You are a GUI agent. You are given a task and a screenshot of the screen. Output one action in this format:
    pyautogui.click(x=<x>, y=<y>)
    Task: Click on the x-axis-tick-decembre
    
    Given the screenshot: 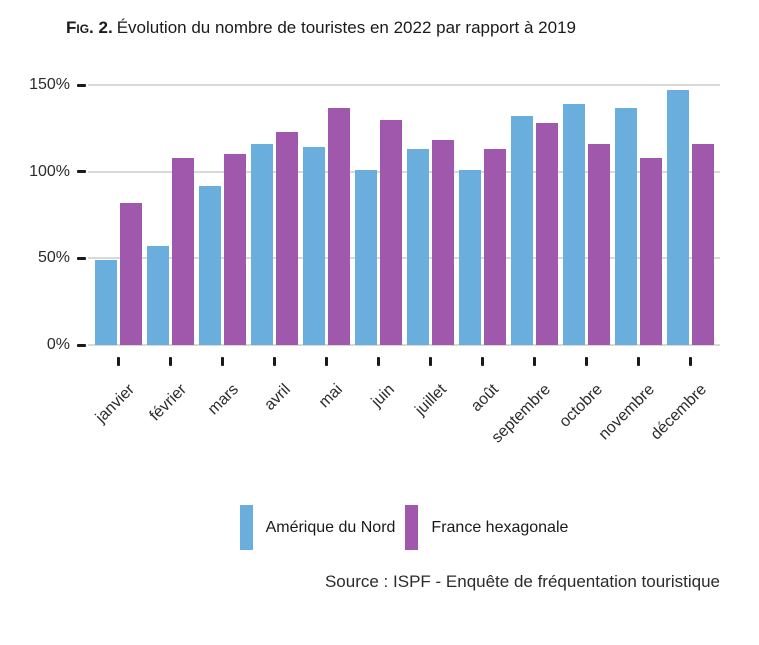 What is the action you would take?
    pyautogui.click(x=690, y=361)
    